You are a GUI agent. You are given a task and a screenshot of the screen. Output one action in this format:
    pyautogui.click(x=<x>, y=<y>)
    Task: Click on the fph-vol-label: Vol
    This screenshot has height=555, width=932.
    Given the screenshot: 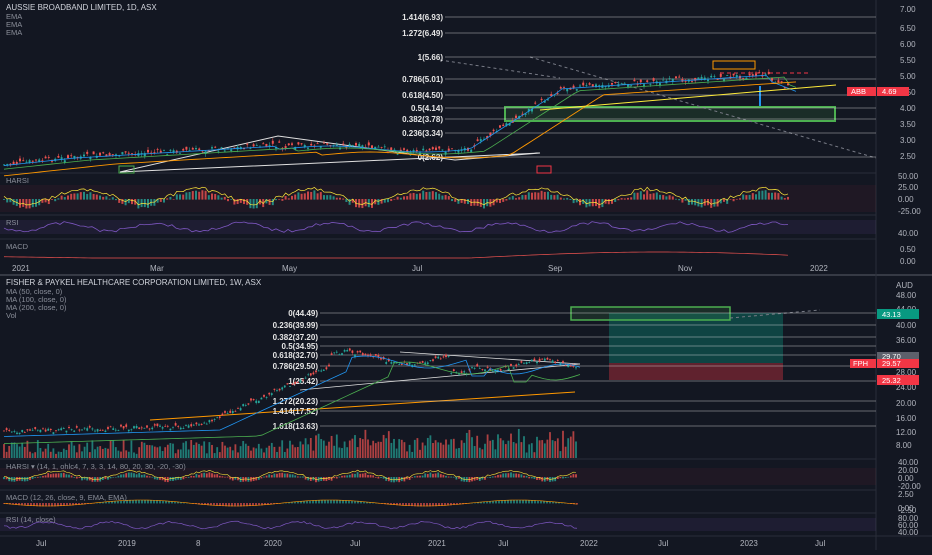 What is the action you would take?
    pyautogui.click(x=11, y=315)
    